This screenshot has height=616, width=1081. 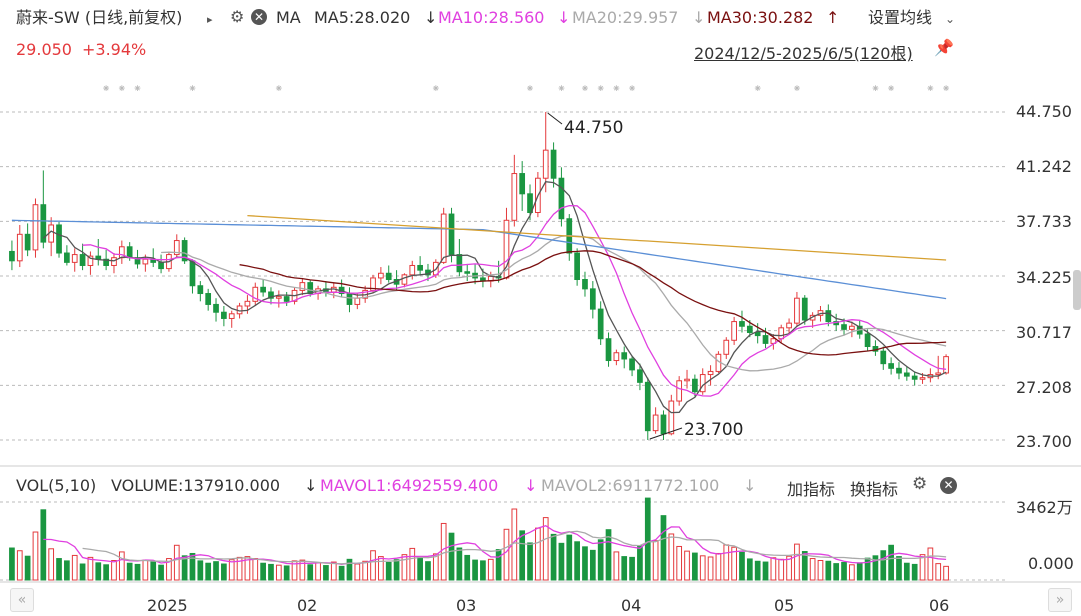 I want to click on date-range: 2024/12/5-2025/6/5(120根), so click(x=803, y=53).